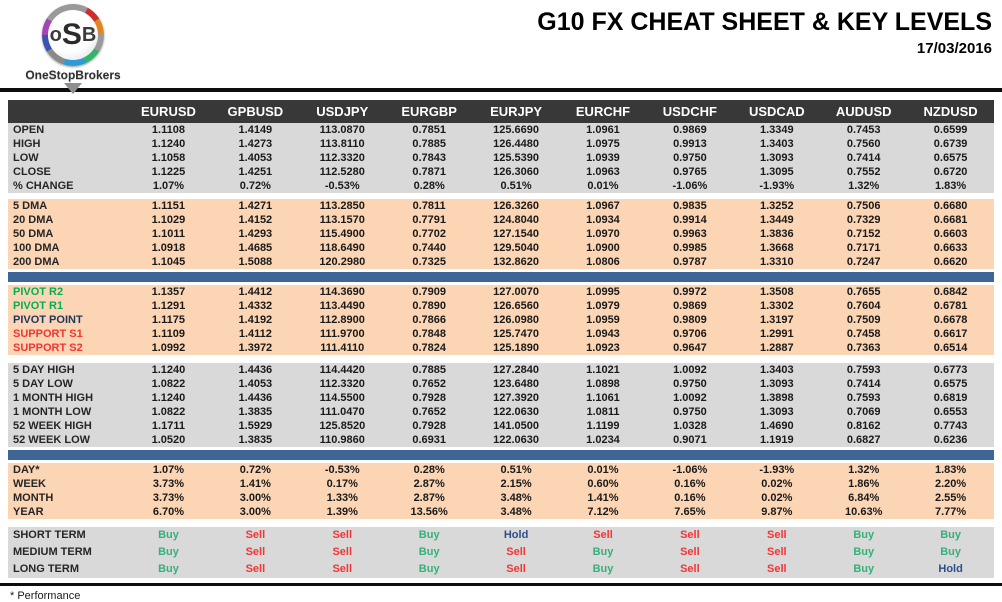 This screenshot has height=602, width=1002. What do you see at coordinates (690, 412) in the screenshot?
I see `cell-usdchf: 0.9750` at bounding box center [690, 412].